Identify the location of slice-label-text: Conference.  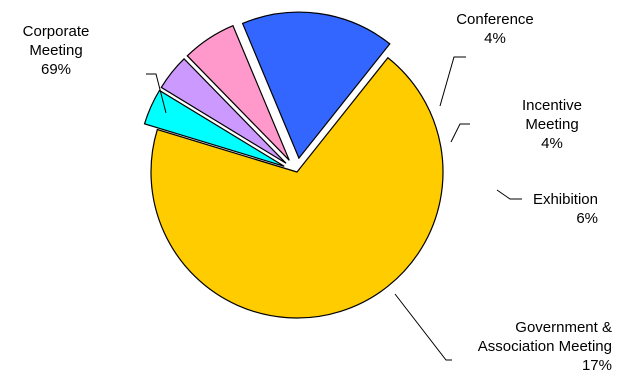
(495, 19).